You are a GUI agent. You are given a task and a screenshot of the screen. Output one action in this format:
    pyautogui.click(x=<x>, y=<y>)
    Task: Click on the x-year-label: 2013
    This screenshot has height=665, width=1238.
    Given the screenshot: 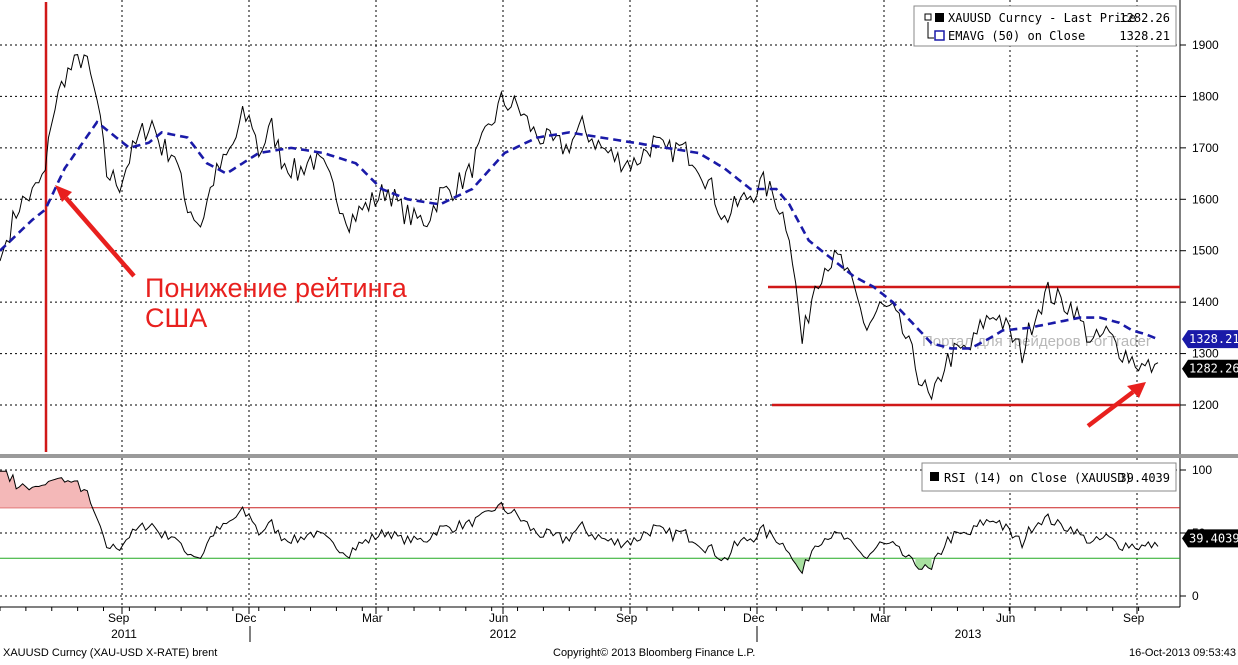 What is the action you would take?
    pyautogui.click(x=968, y=634)
    